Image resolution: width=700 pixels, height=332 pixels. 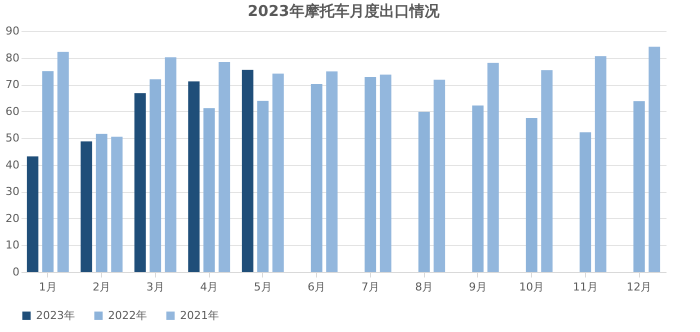 I want to click on y-tick-label: 0, so click(x=16, y=272).